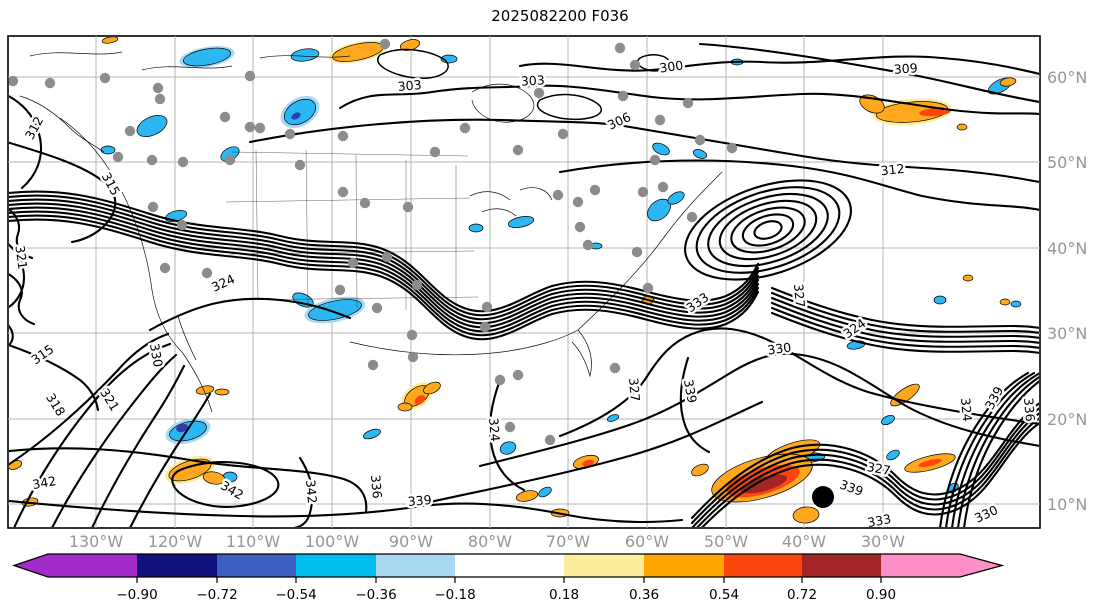  What do you see at coordinates (508, 565) in the screenshot?
I see `colorbar-outline` at bounding box center [508, 565].